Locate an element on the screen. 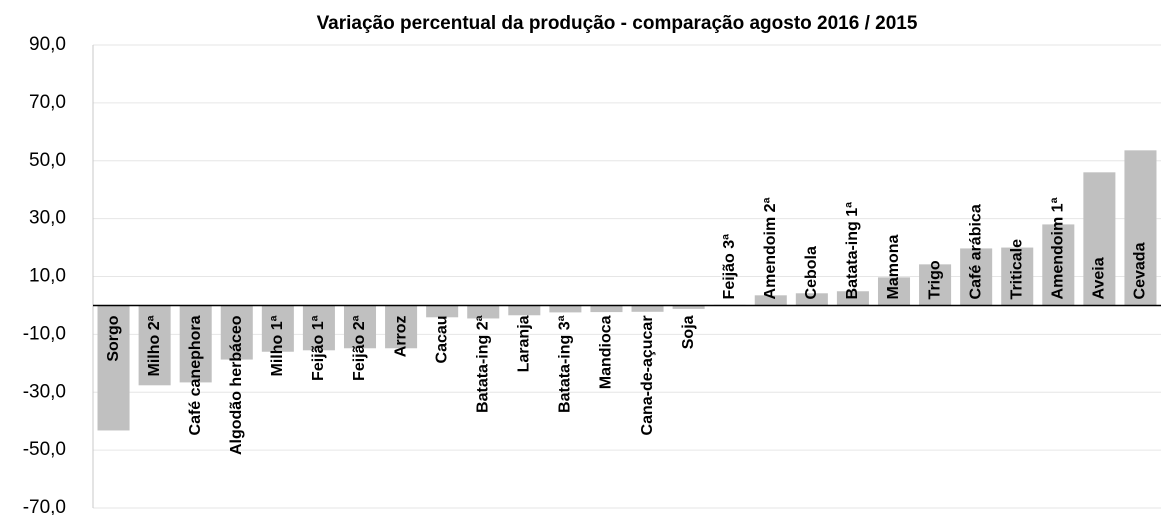 The image size is (1161, 515). category-label: Triticale is located at coordinates (1016, 269).